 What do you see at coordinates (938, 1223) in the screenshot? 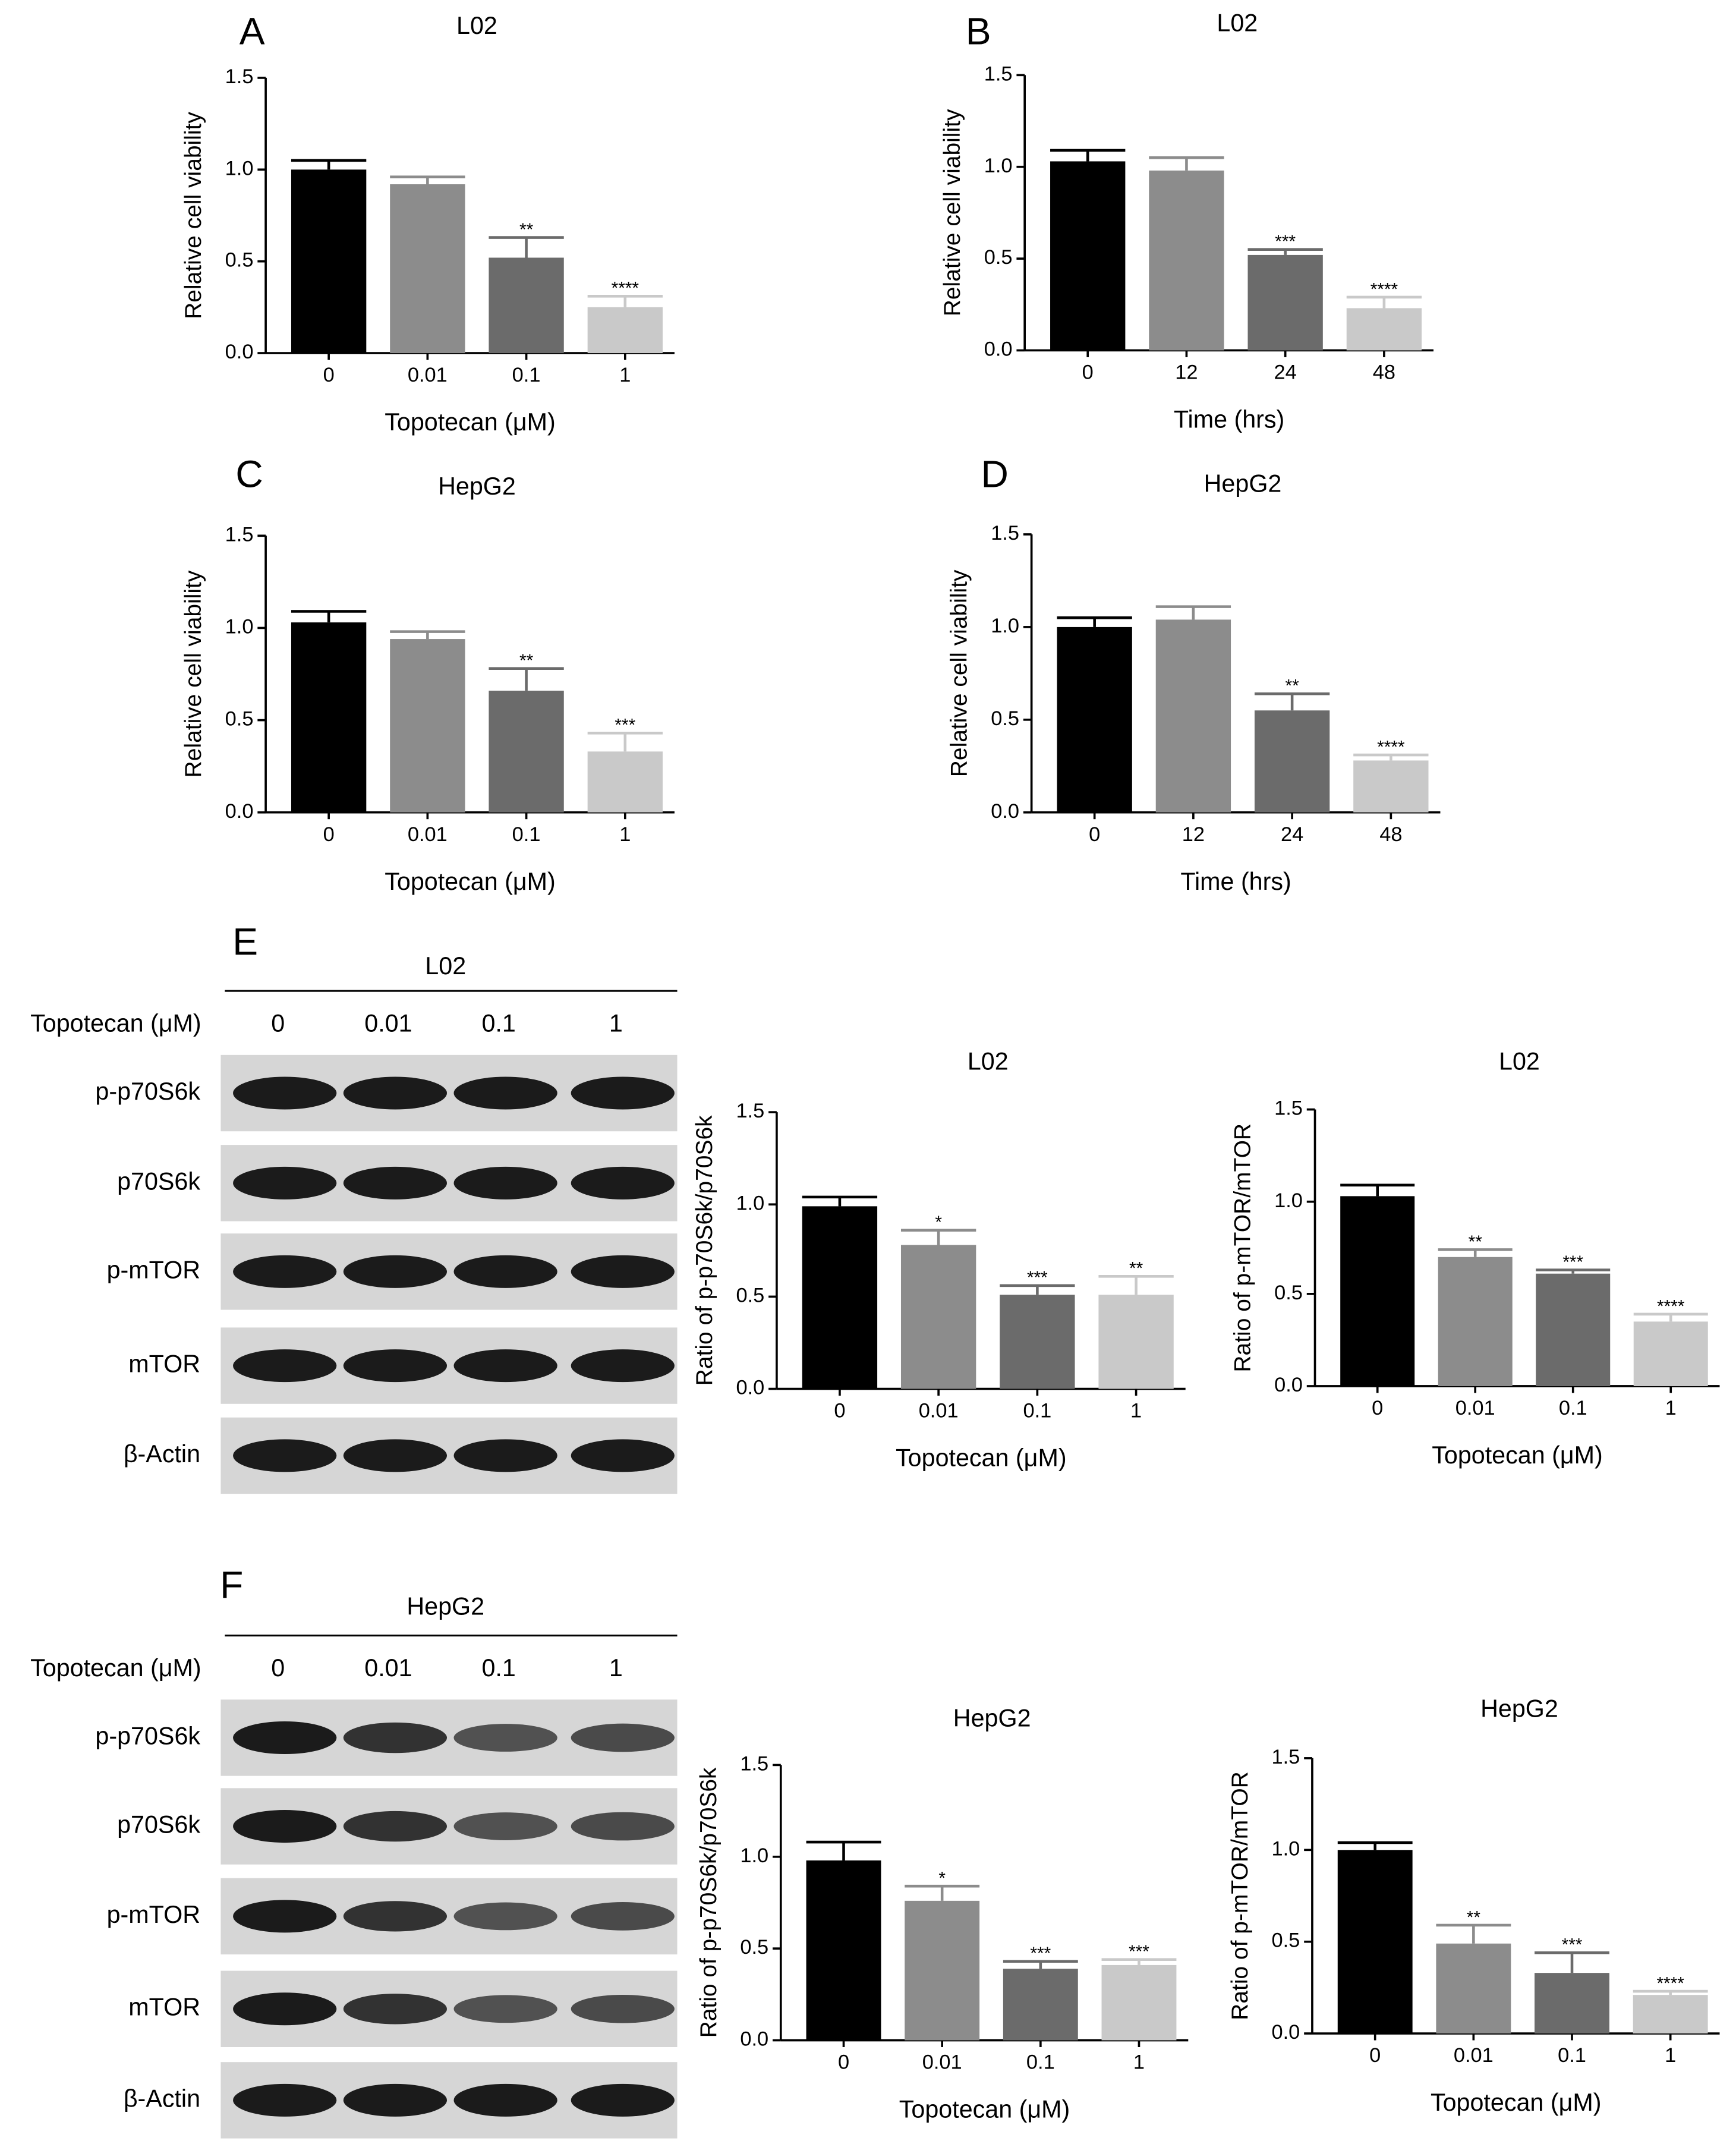
I see `significance: *` at bounding box center [938, 1223].